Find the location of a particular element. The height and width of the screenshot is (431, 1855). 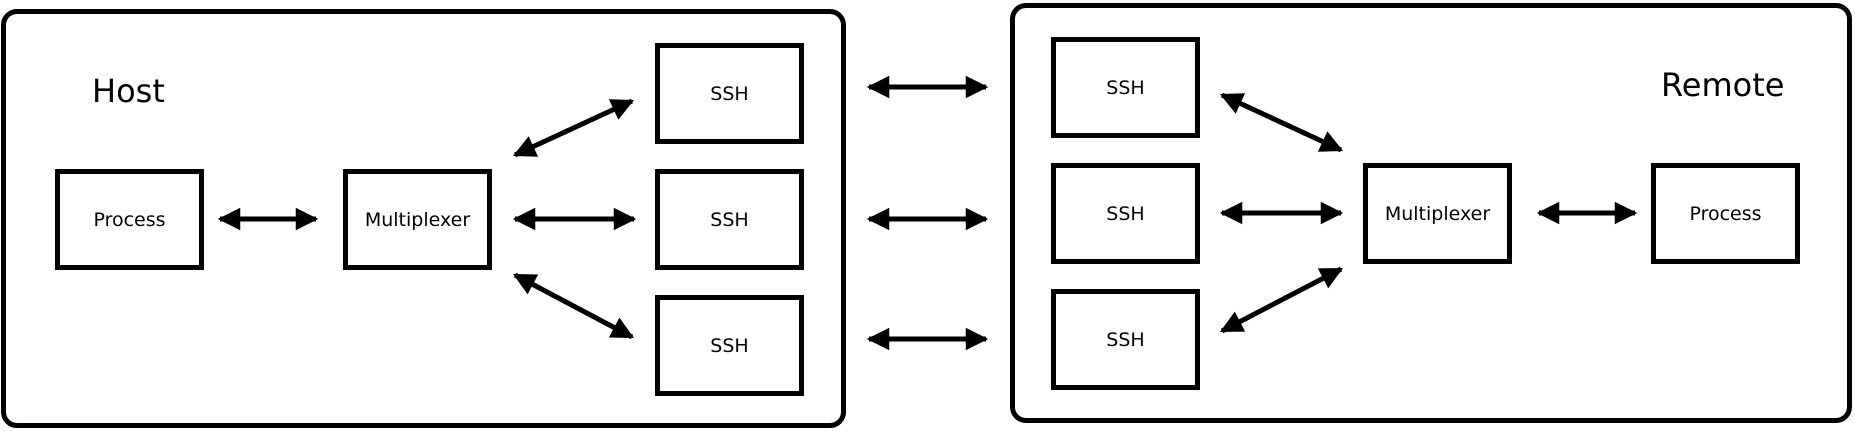

remote-ssh-box-3: SSH is located at coordinates (1125, 339).